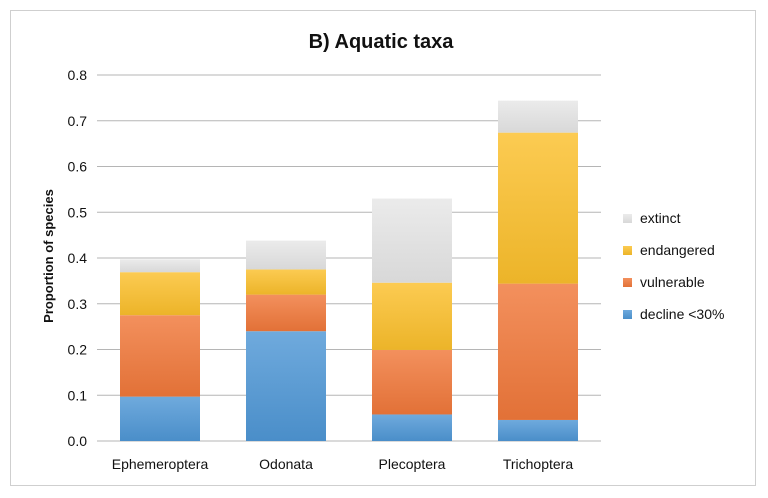 This screenshot has width=768, height=498. What do you see at coordinates (286, 255) in the screenshot?
I see `bar-odonata-extinct` at bounding box center [286, 255].